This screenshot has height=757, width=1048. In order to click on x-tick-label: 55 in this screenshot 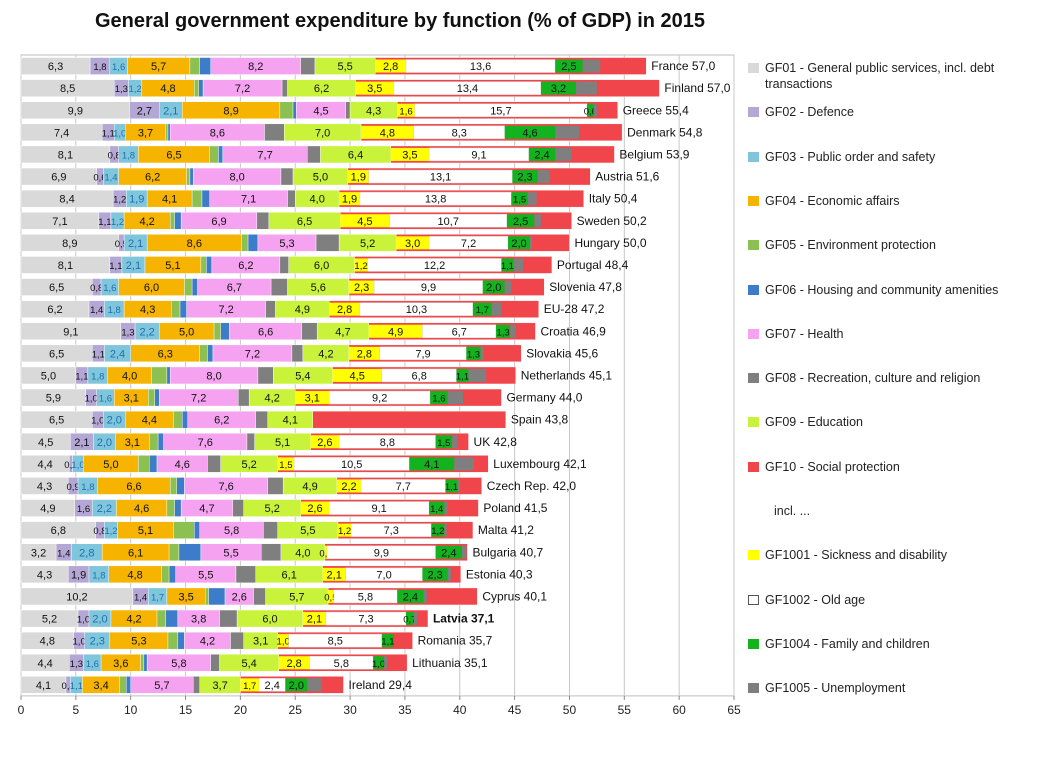, I will do `click(625, 710)`.